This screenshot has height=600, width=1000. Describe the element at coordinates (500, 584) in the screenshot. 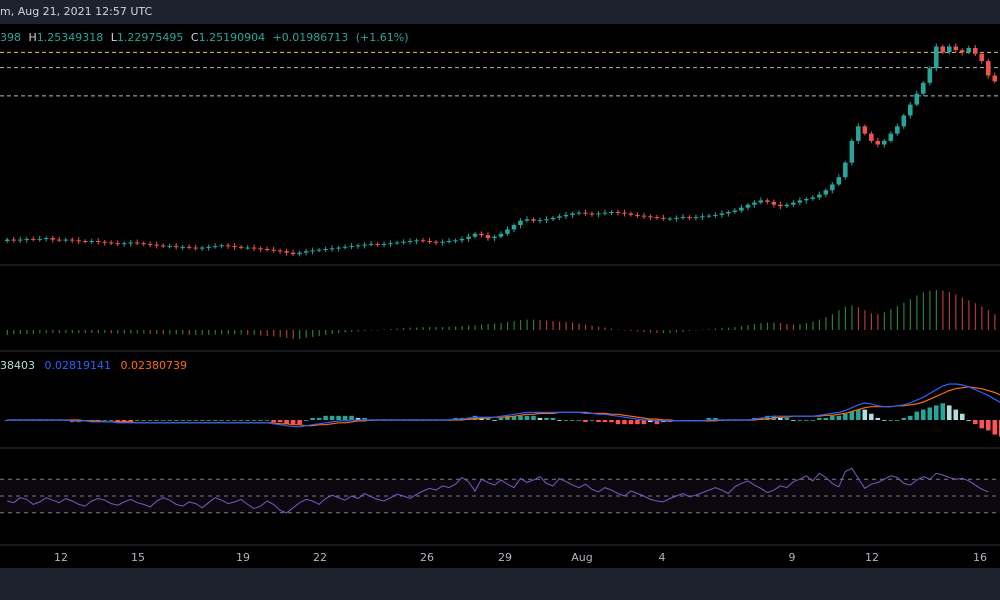

I see `time-axis-bar` at that location.